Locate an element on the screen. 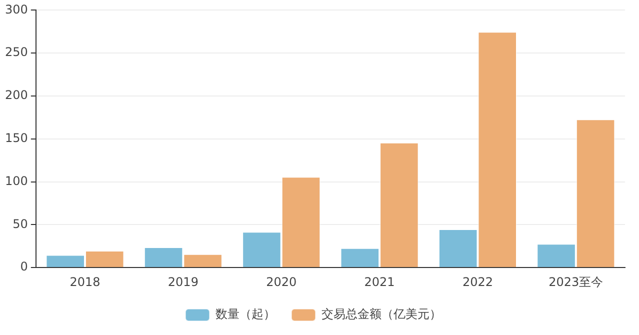 Image resolution: width=639 pixels, height=335 pixels. y-tick-label: 200 is located at coordinates (16, 95).